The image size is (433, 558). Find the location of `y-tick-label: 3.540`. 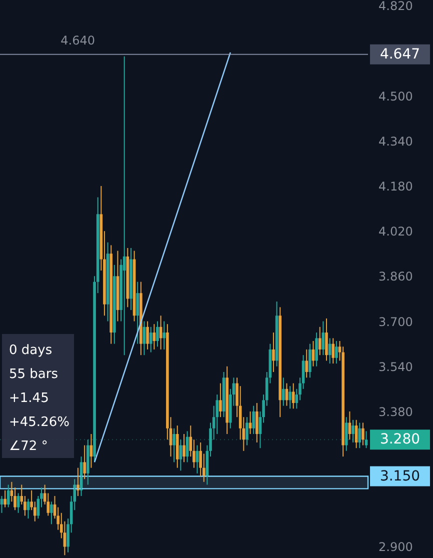

y-tick-label: 3.540 is located at coordinates (395, 367).